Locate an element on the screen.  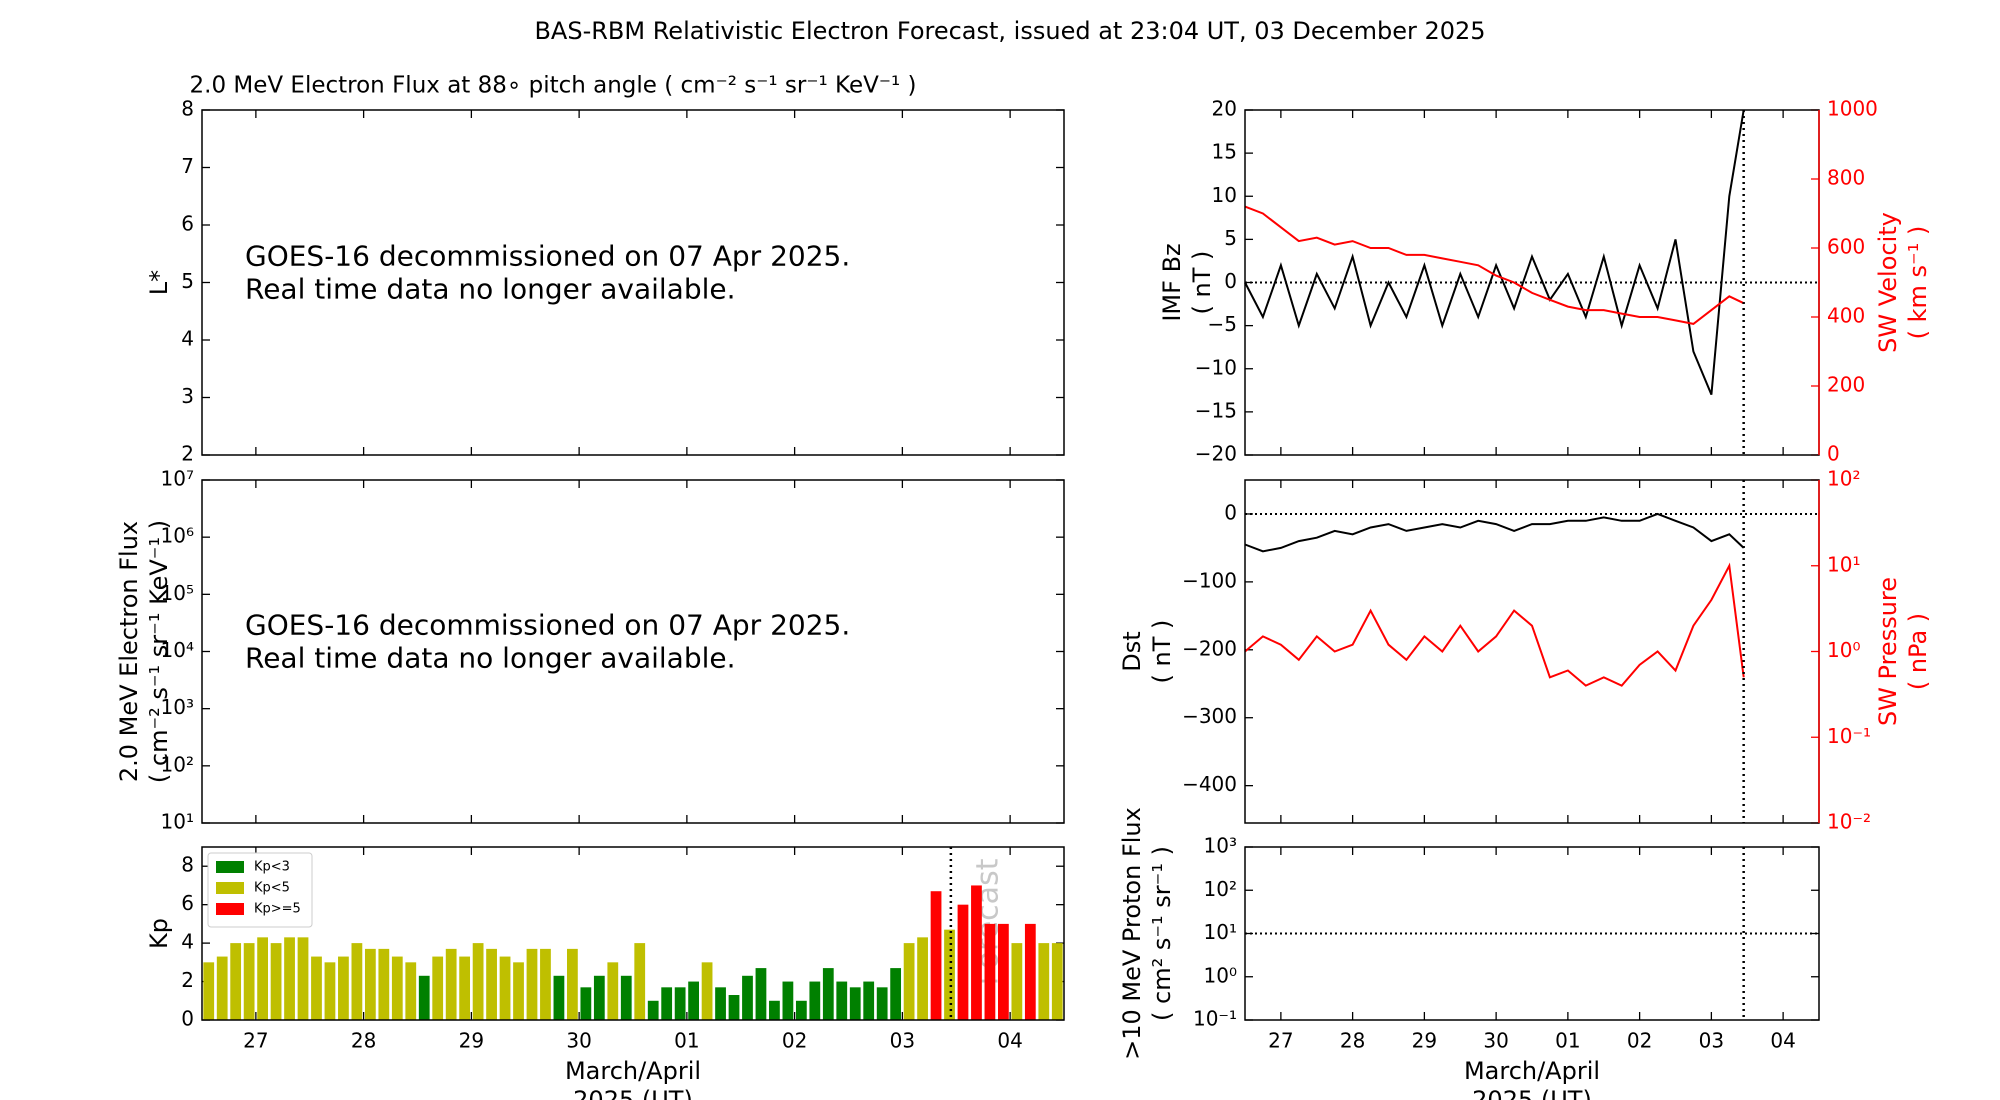
x-tick-label: 28 is located at coordinates (1352, 1041).